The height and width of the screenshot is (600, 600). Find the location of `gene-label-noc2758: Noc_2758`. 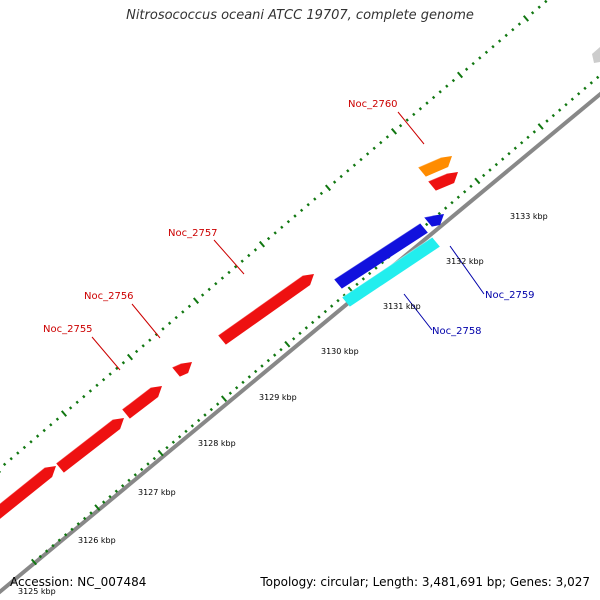

gene-label-noc2758: Noc_2758 is located at coordinates (457, 331).